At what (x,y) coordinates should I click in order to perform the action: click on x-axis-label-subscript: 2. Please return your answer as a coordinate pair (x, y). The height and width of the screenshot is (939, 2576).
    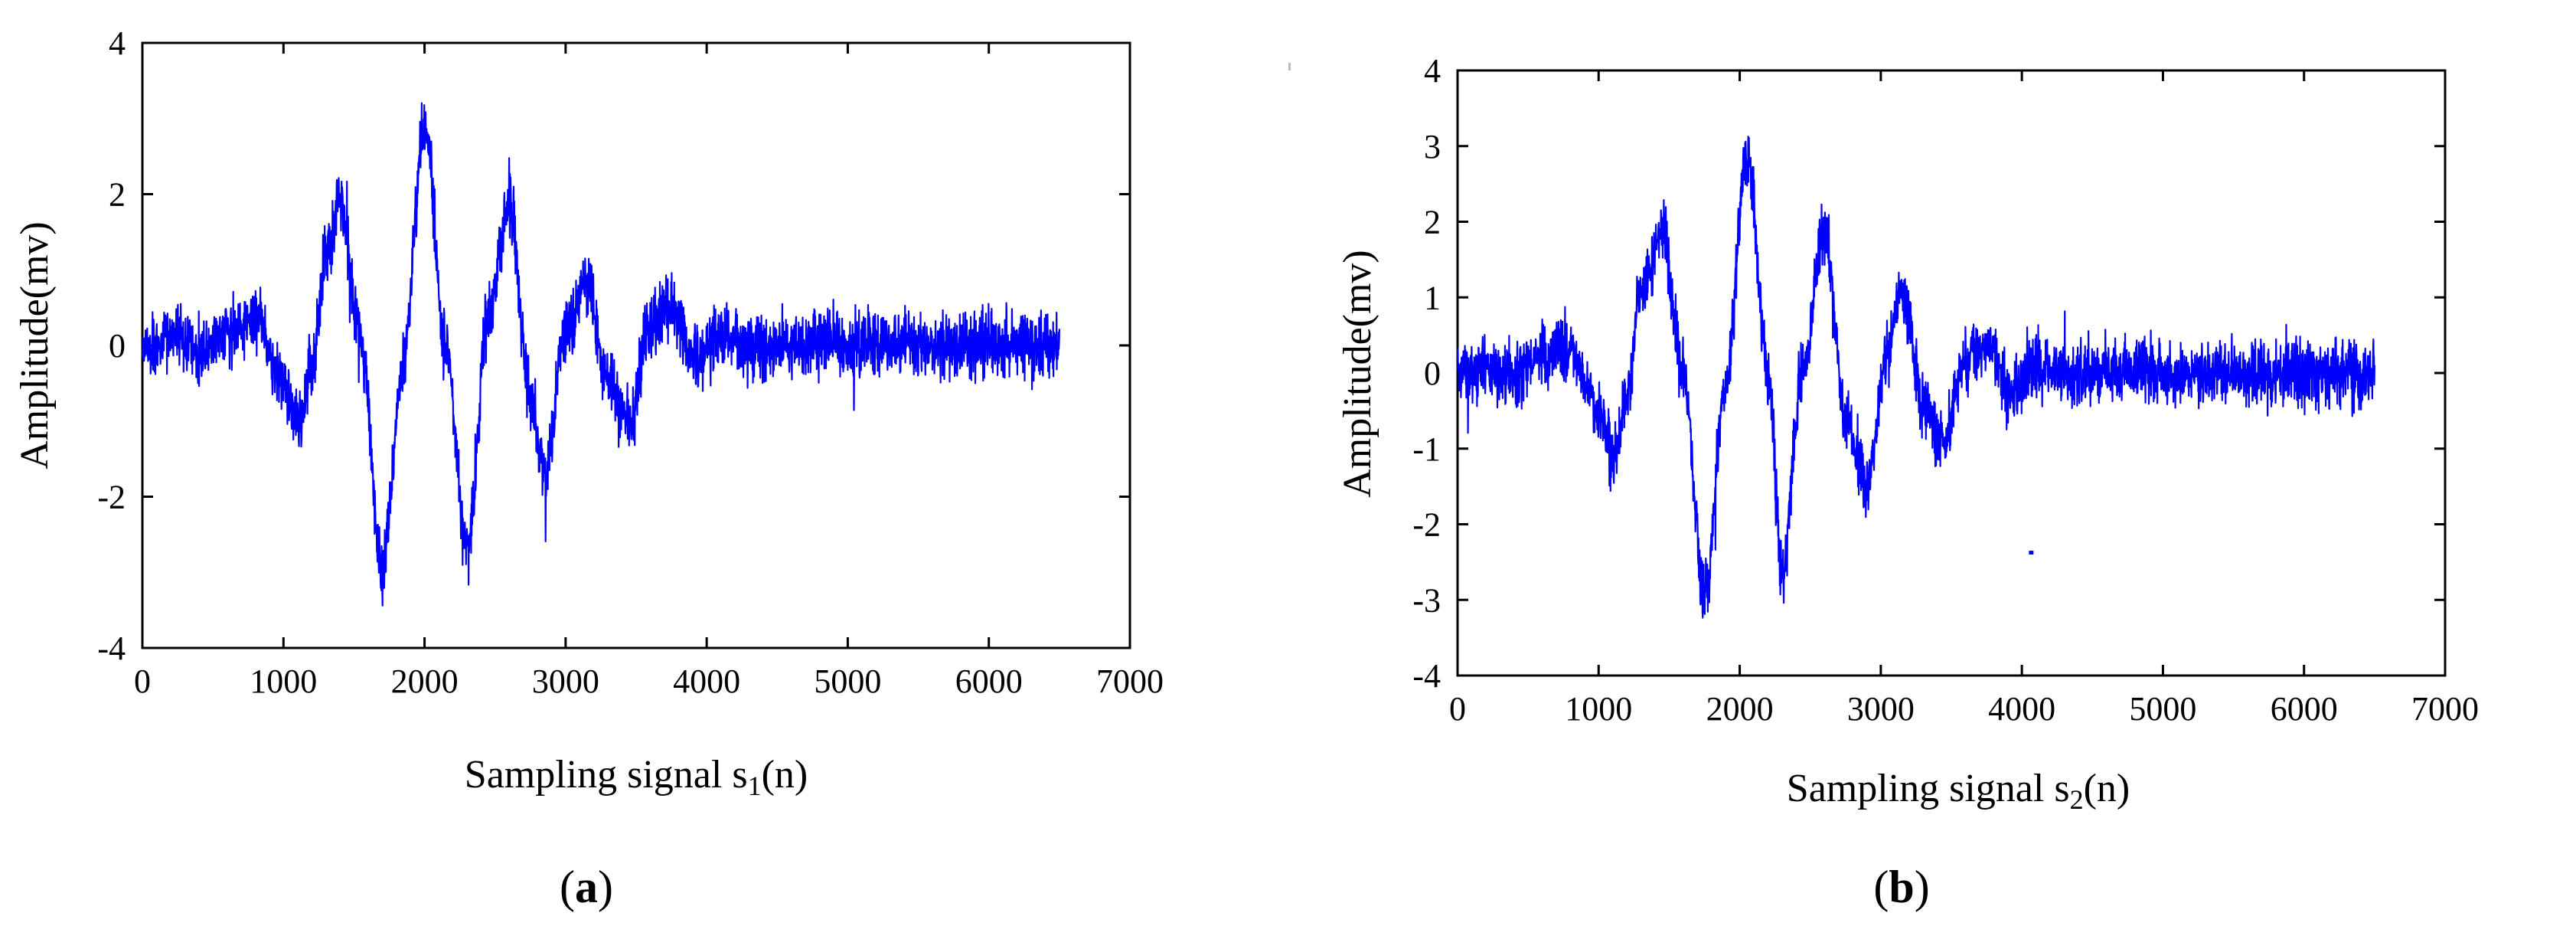
    Looking at the image, I should click on (2077, 799).